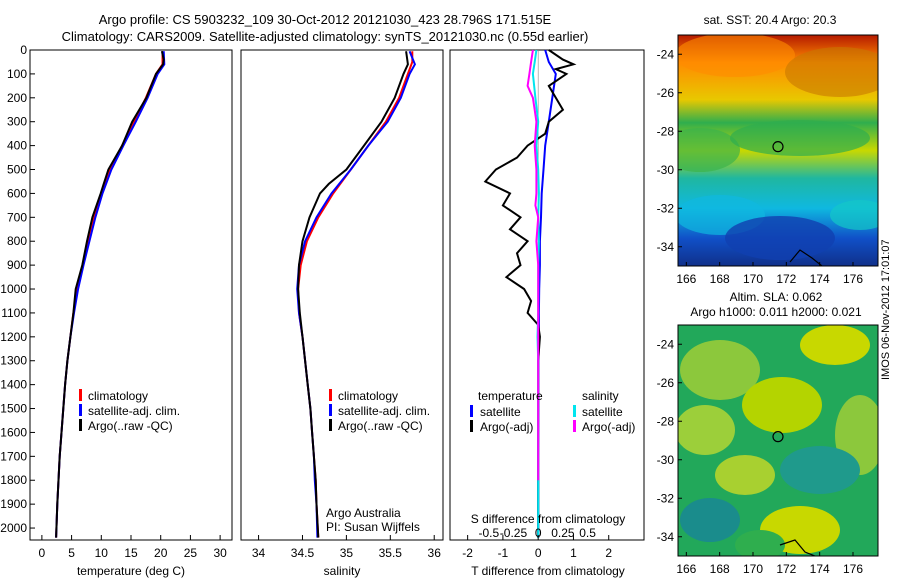 Image resolution: width=900 pixels, height=580 pixels. I want to click on x-tick-label: 34, so click(259, 553).